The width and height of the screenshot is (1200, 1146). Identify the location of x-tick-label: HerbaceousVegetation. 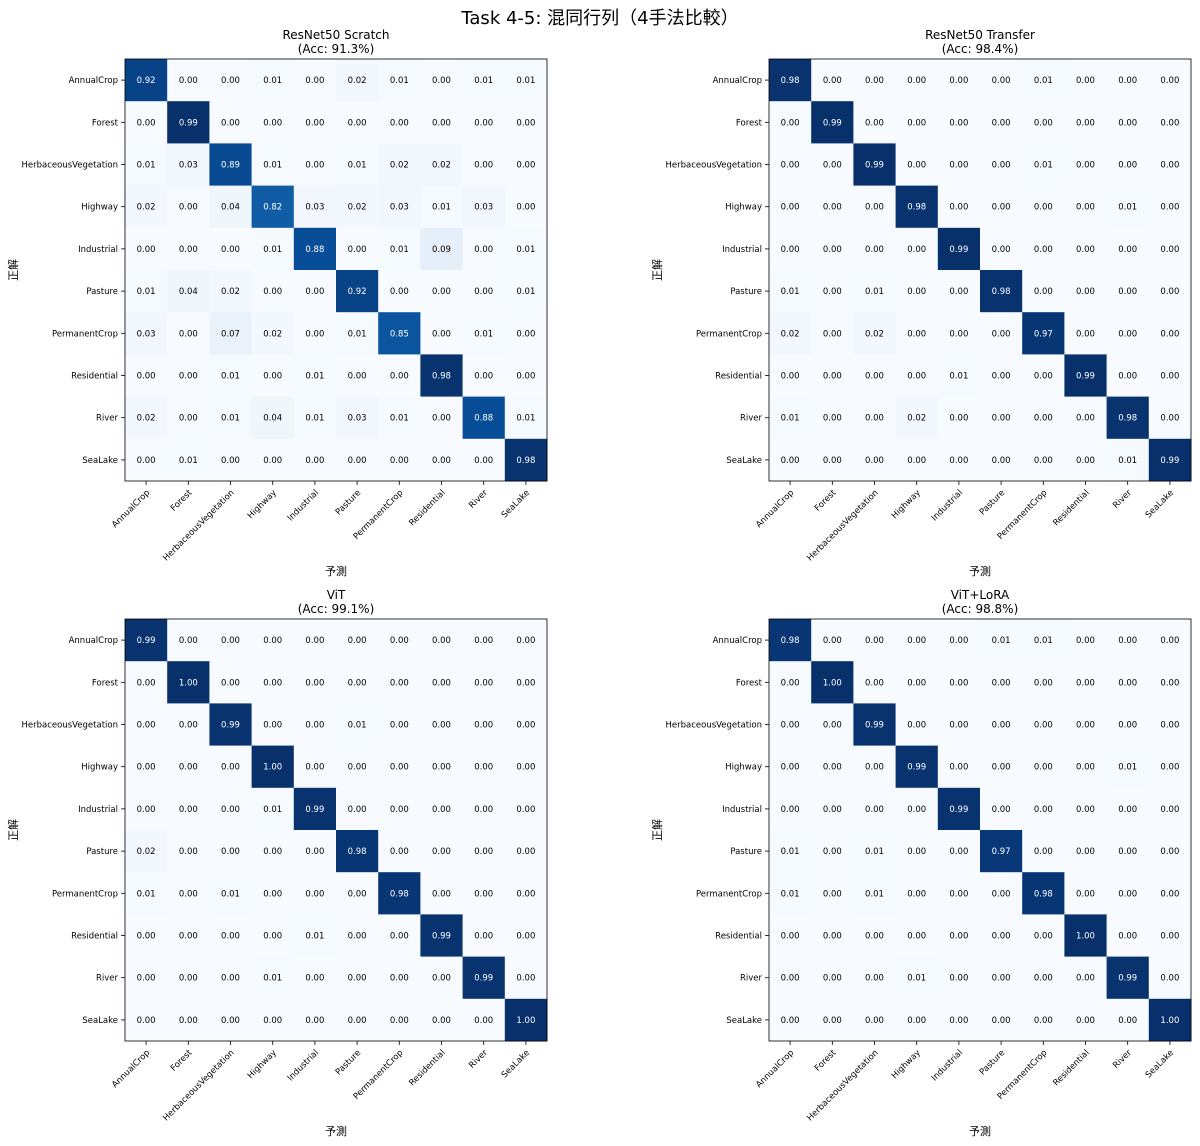
(842, 1085).